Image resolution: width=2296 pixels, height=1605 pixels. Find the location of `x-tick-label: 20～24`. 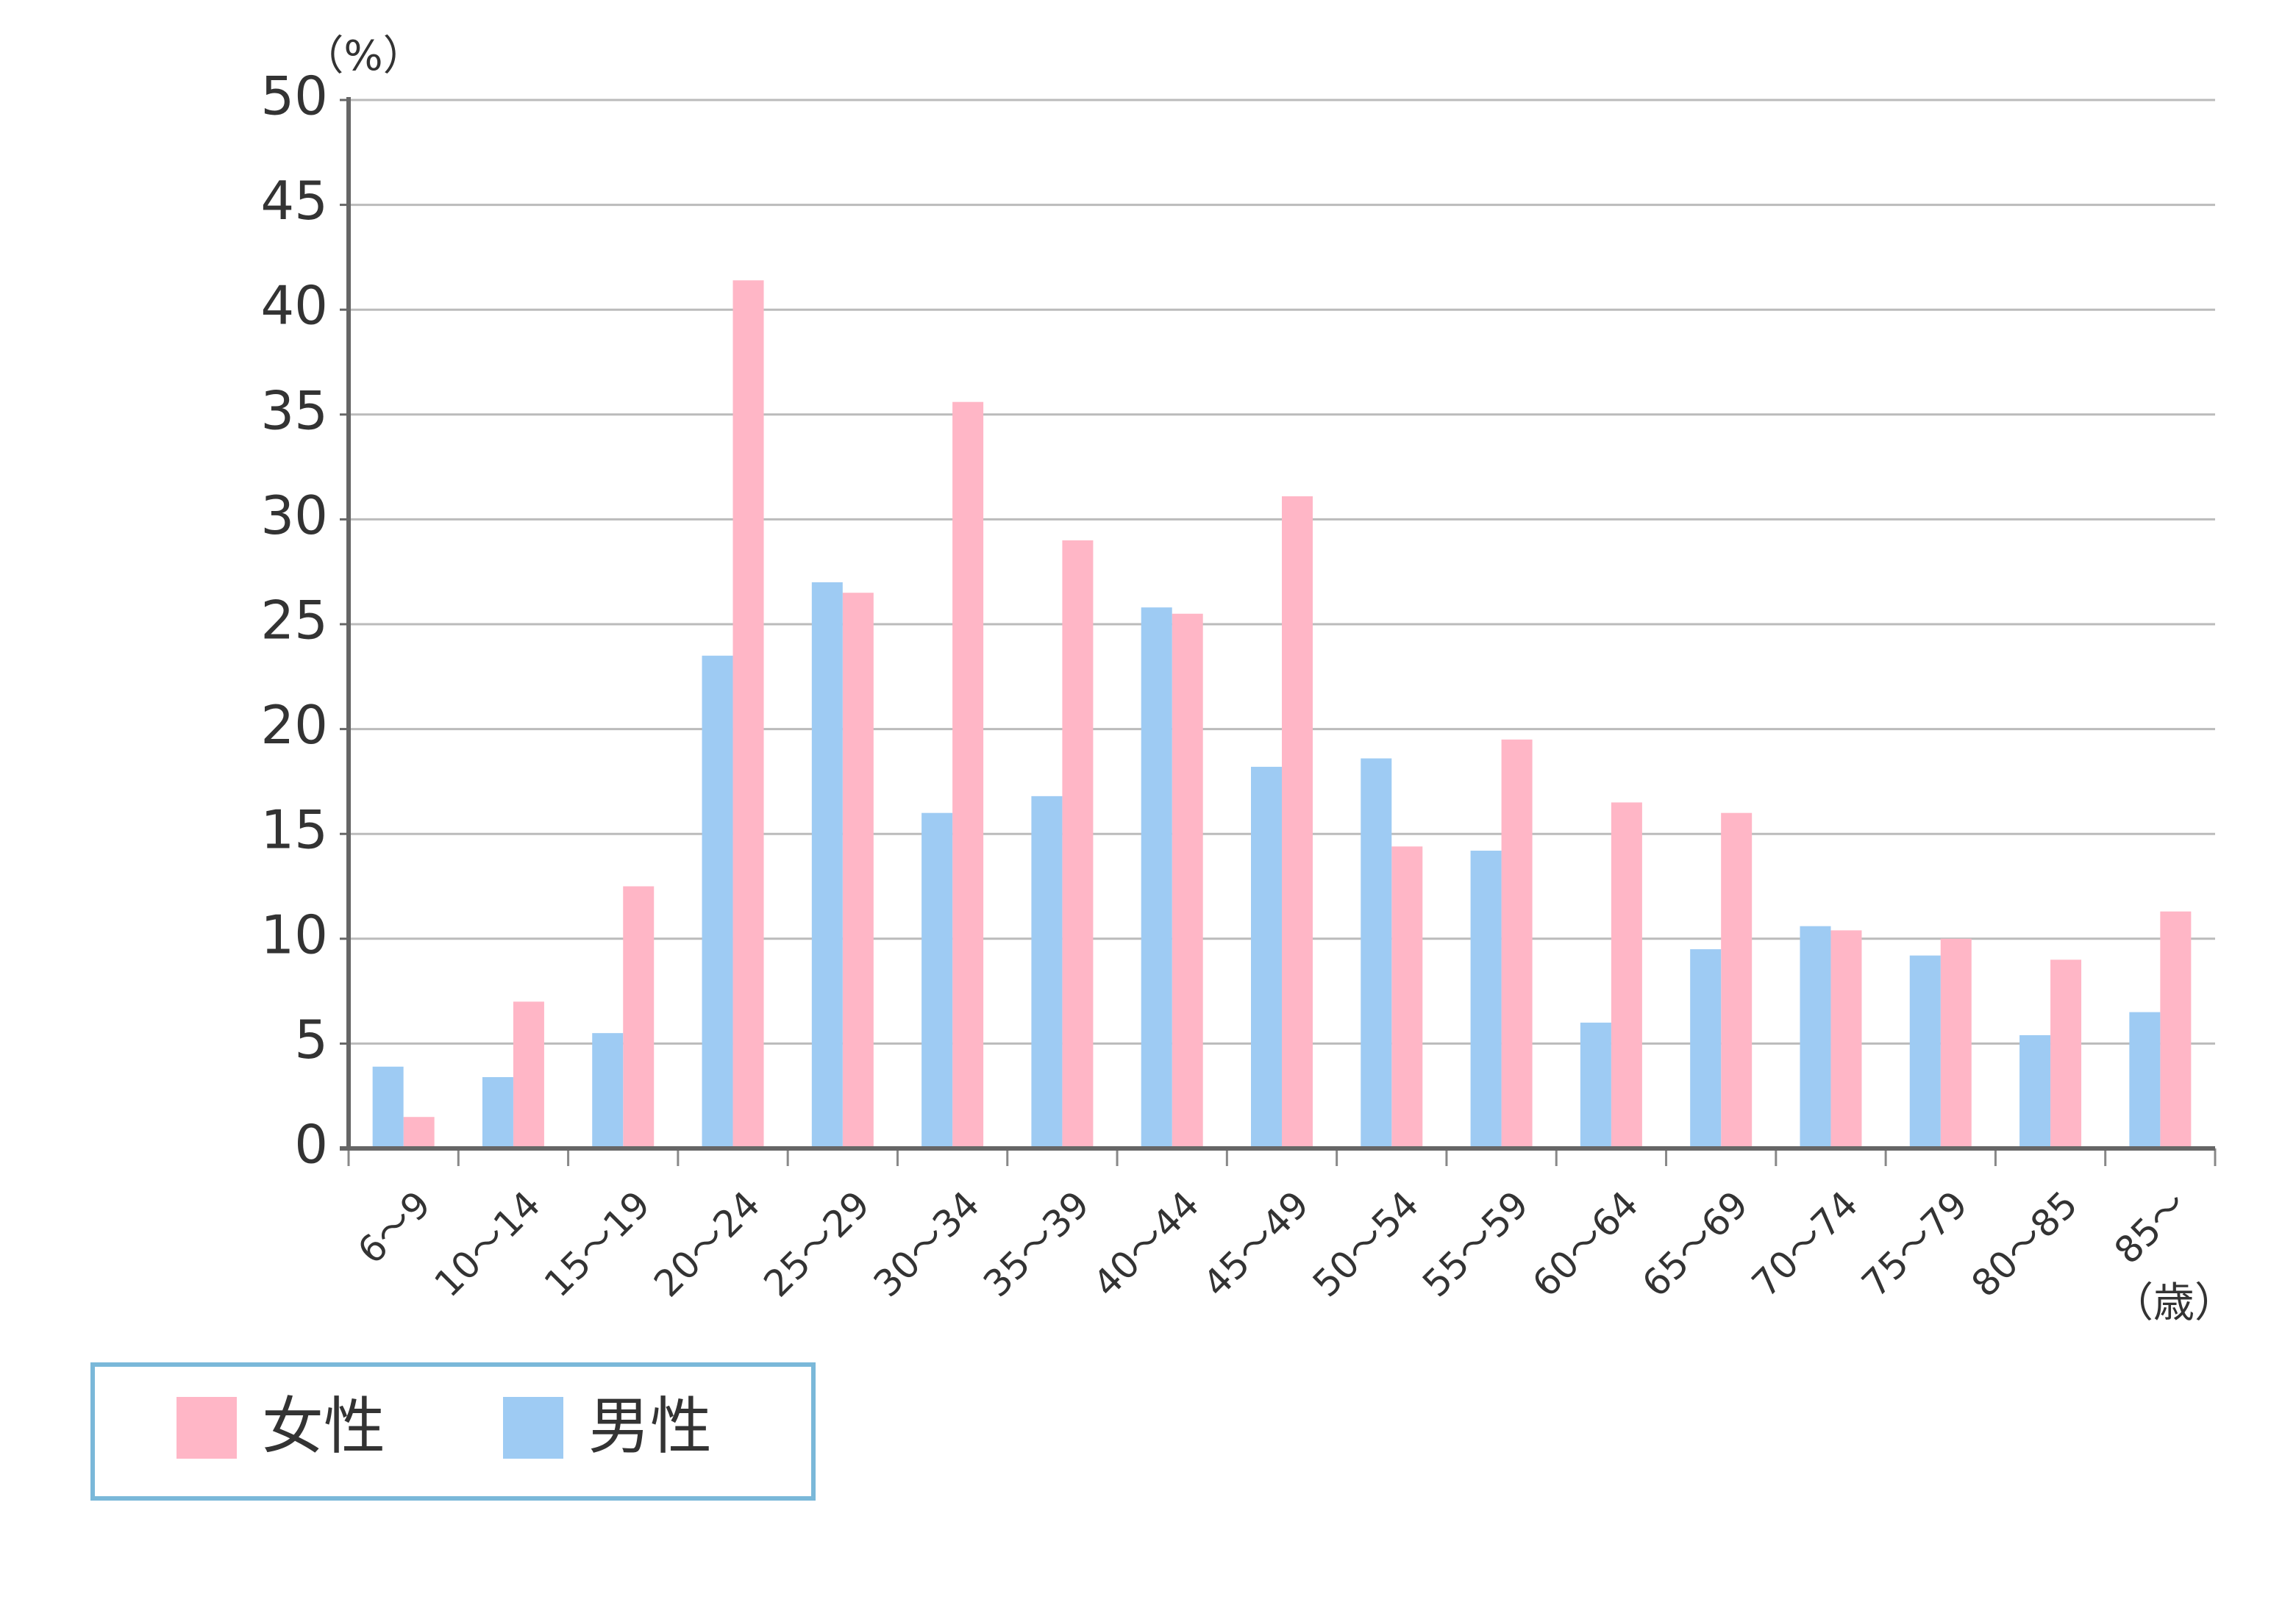

x-tick-label: 20～24 is located at coordinates (707, 1244).